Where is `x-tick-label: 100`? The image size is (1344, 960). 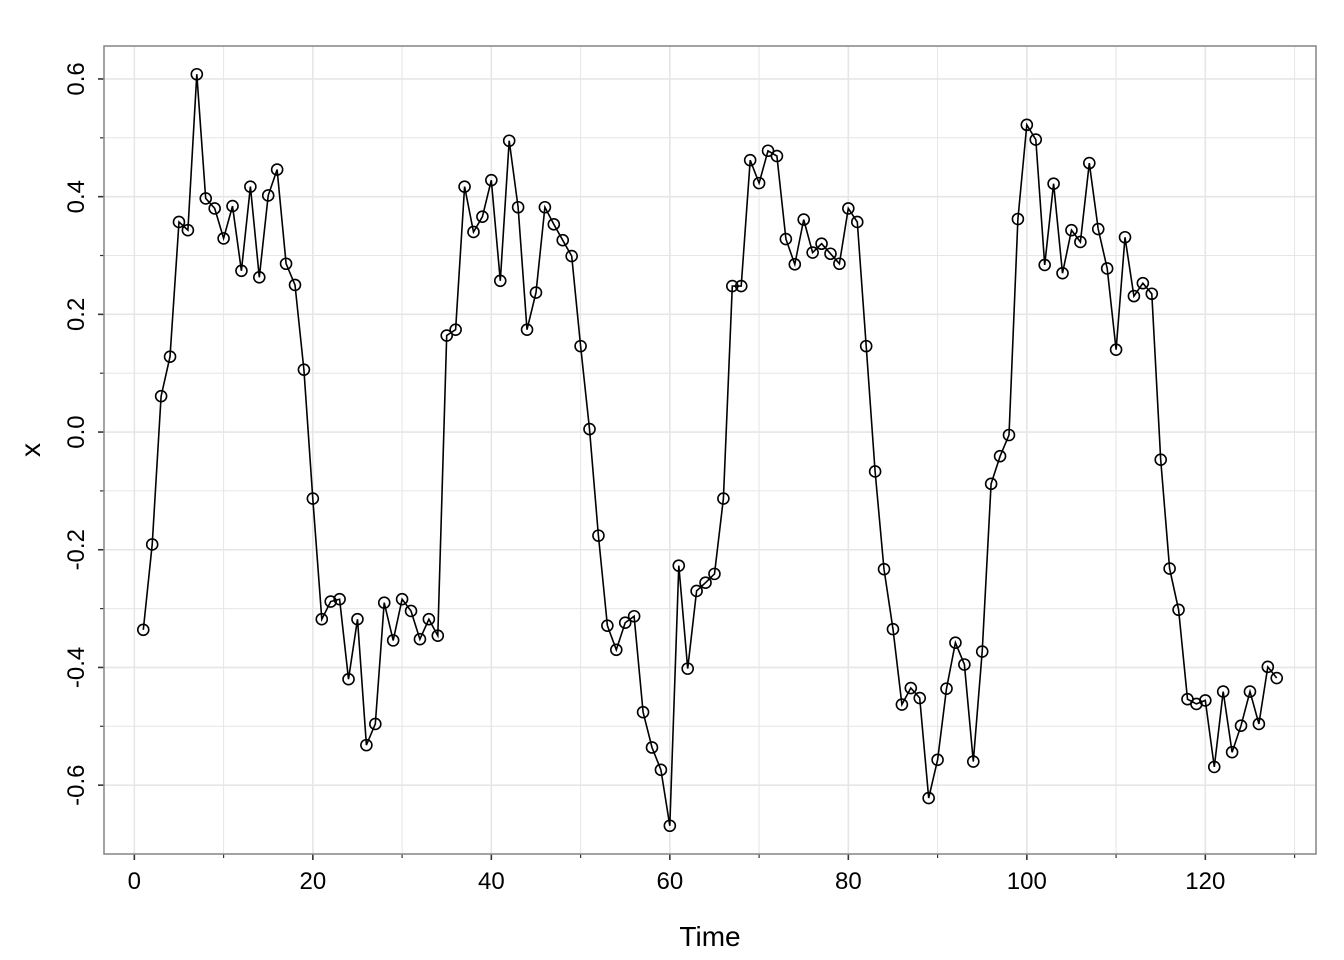
x-tick-label: 100 is located at coordinates (1027, 881).